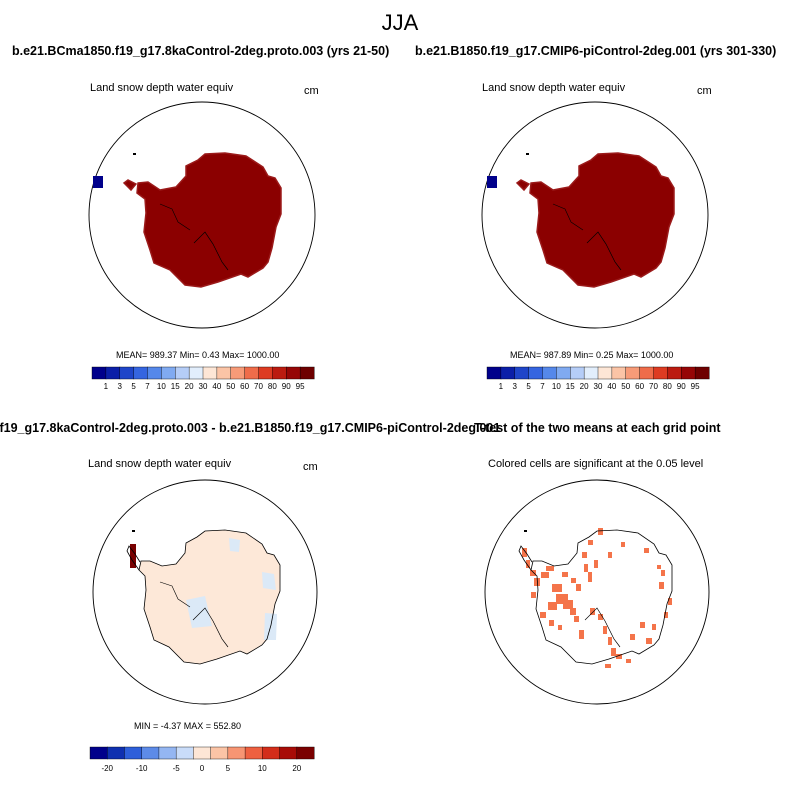 This screenshot has height=800, width=800. What do you see at coordinates (211, 251) in the screenshot?
I see `panel-1-ice-shelf-line` at bounding box center [211, 251].